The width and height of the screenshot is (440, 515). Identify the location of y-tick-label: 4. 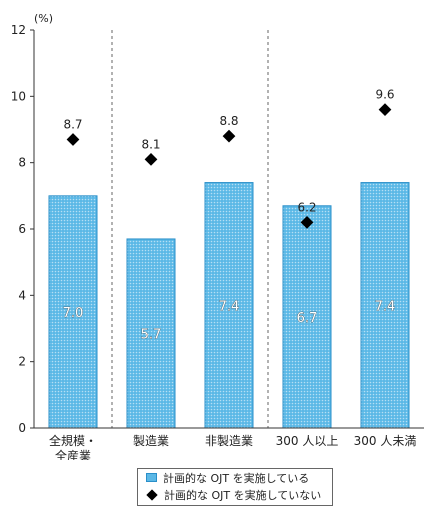
(22, 295).